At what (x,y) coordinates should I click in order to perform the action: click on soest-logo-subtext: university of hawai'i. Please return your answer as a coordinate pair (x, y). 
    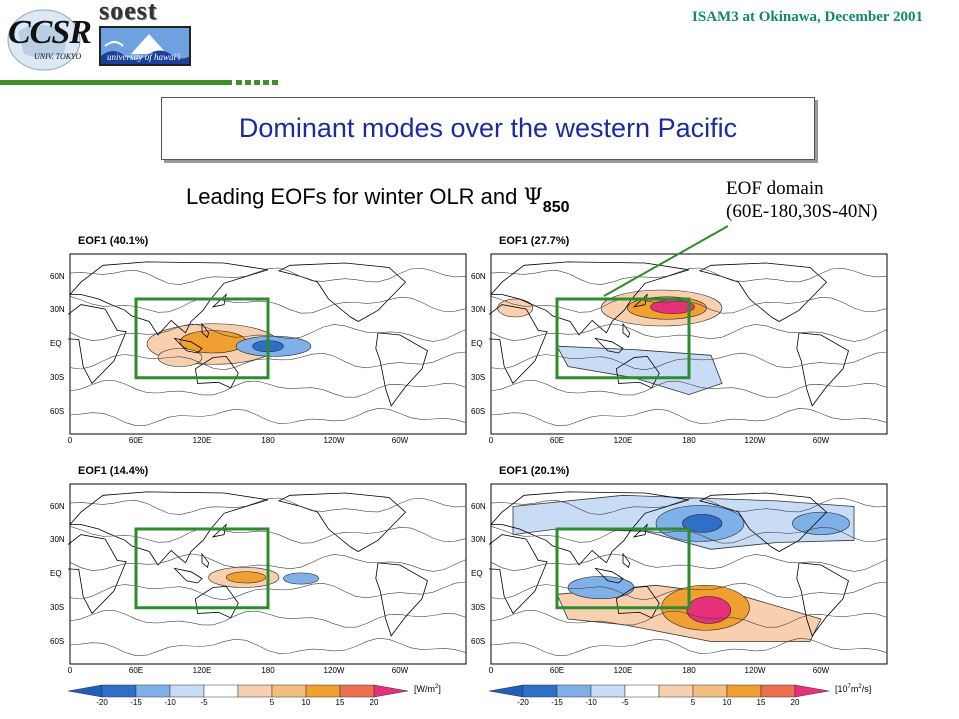
    Looking at the image, I should click on (144, 57).